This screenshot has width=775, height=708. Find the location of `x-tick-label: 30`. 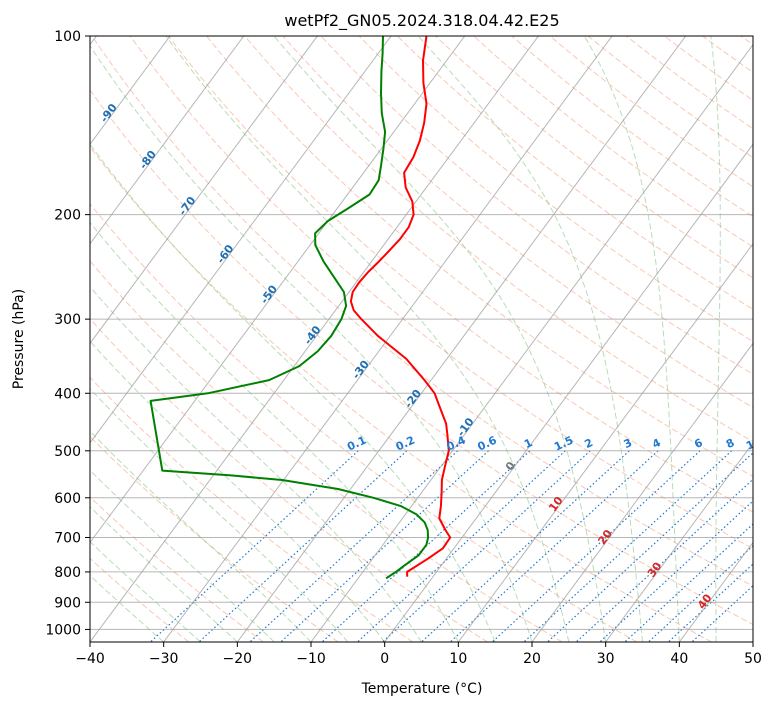

x-tick-label: 30 is located at coordinates (606, 659).